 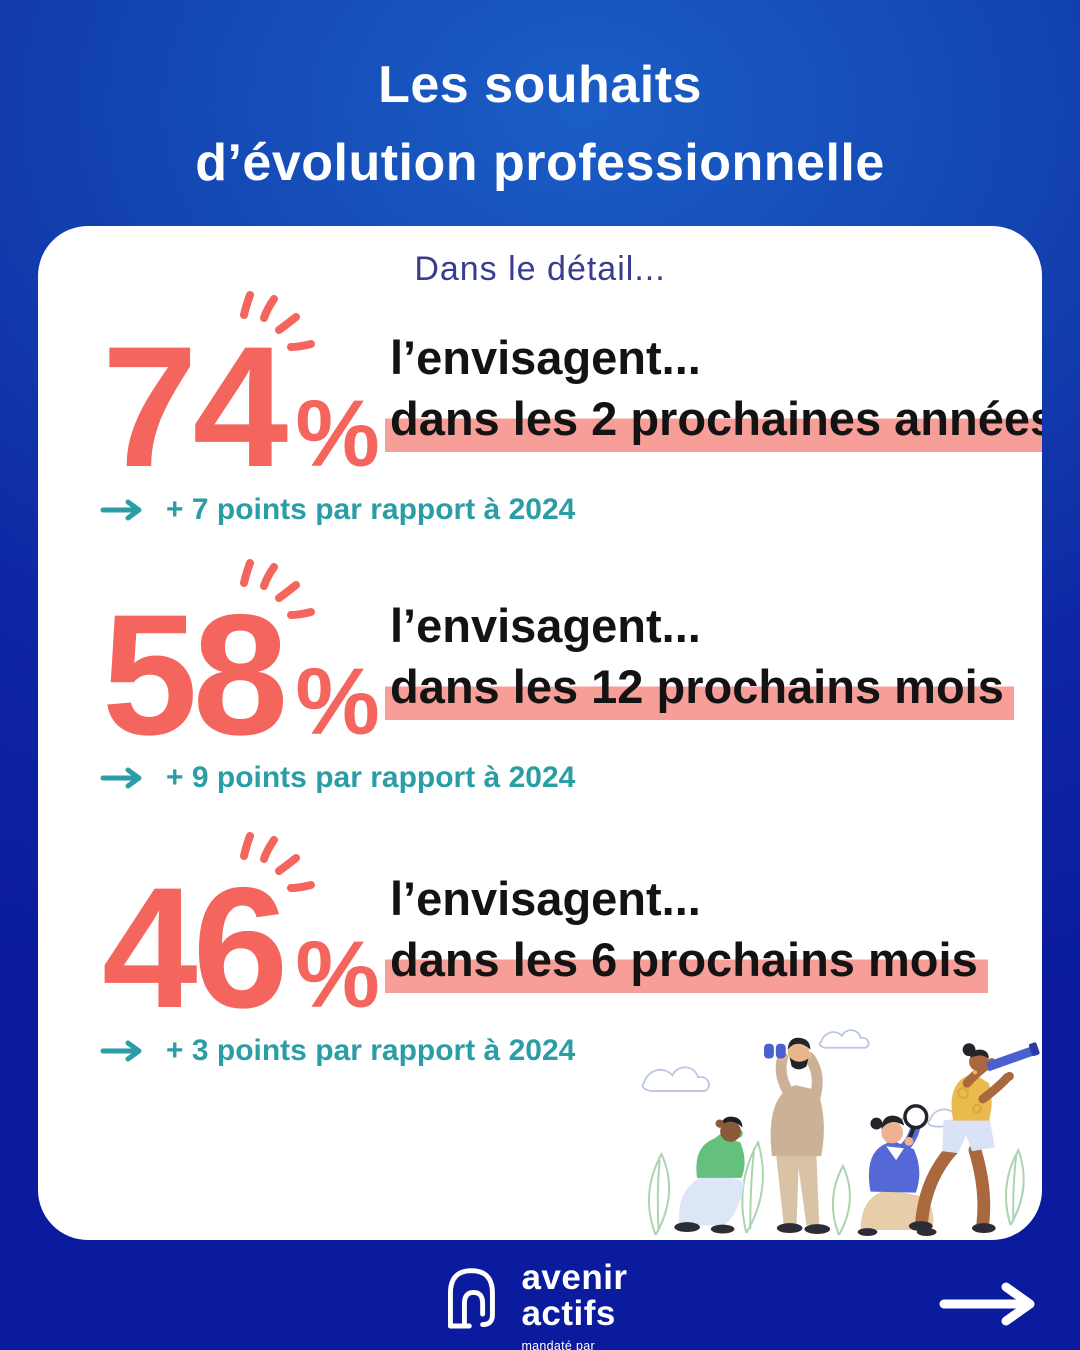 What do you see at coordinates (840, 1132) in the screenshot?
I see `people-watching-illustration` at bounding box center [840, 1132].